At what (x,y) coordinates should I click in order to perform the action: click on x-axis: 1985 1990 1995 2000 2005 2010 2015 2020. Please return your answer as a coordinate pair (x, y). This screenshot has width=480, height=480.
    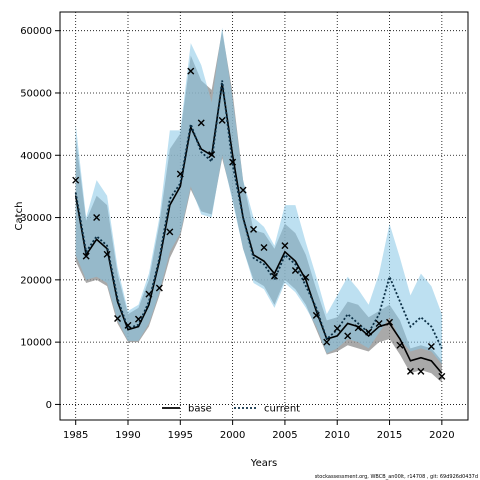
    Looking at the image, I should click on (259, 430).